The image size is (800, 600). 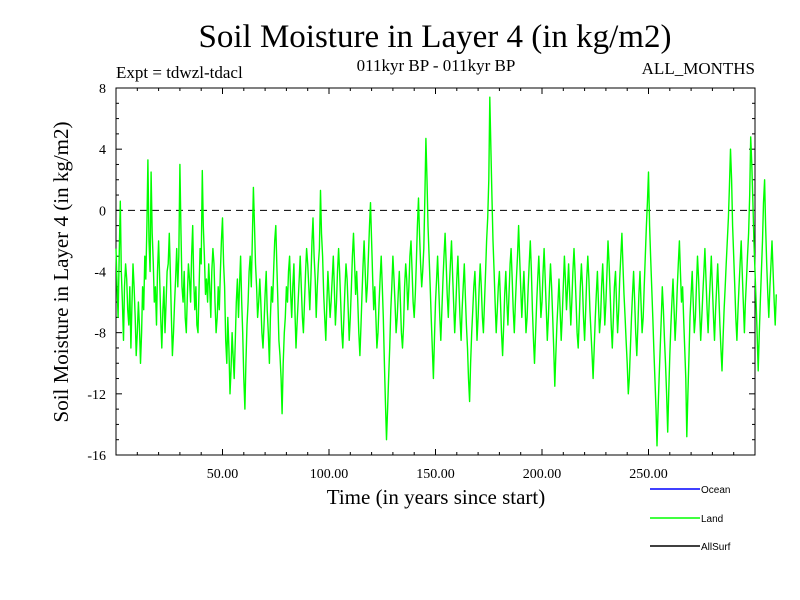 I want to click on y-tick-label: 8, so click(x=102, y=89).